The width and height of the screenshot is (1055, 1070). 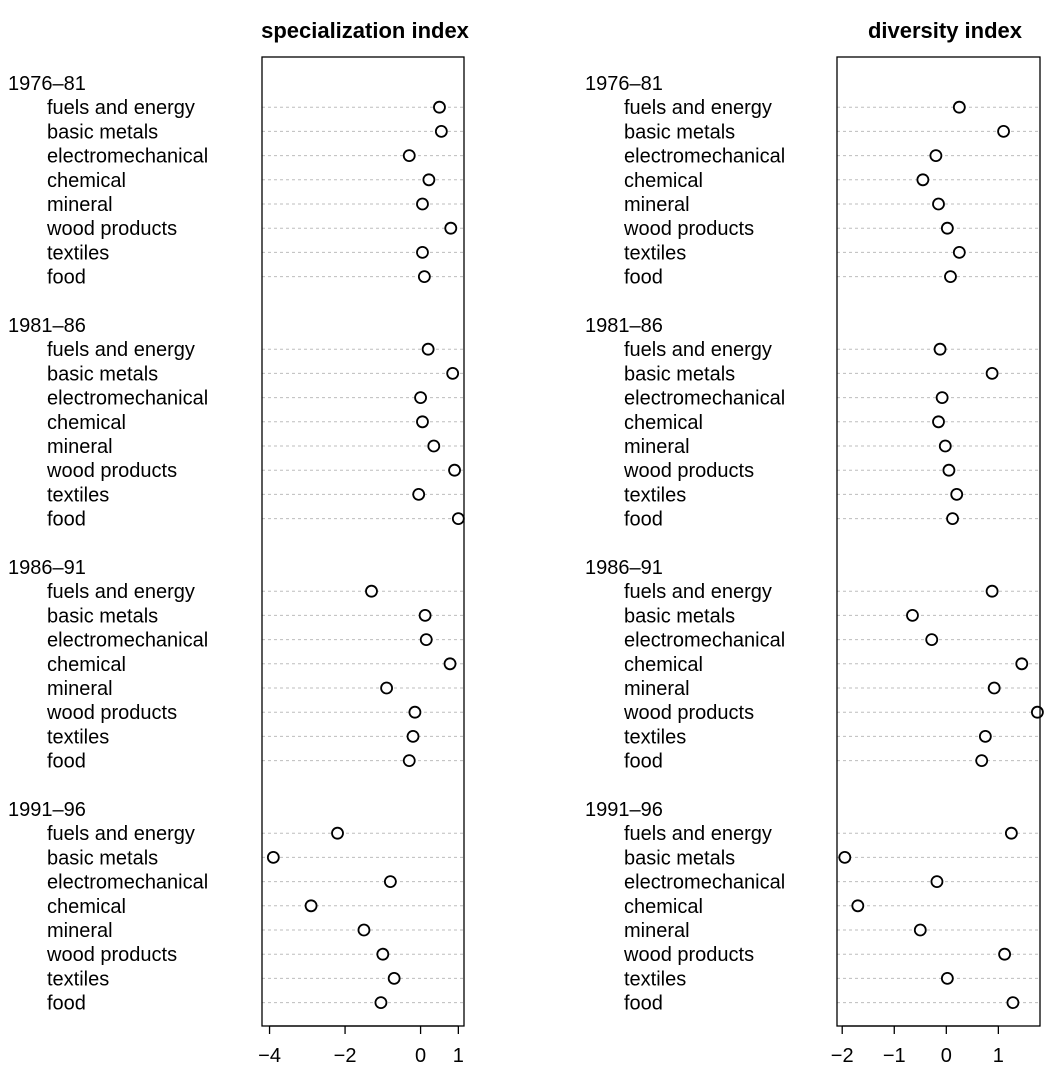 I want to click on group-label: 1976–81, so click(x=624, y=84).